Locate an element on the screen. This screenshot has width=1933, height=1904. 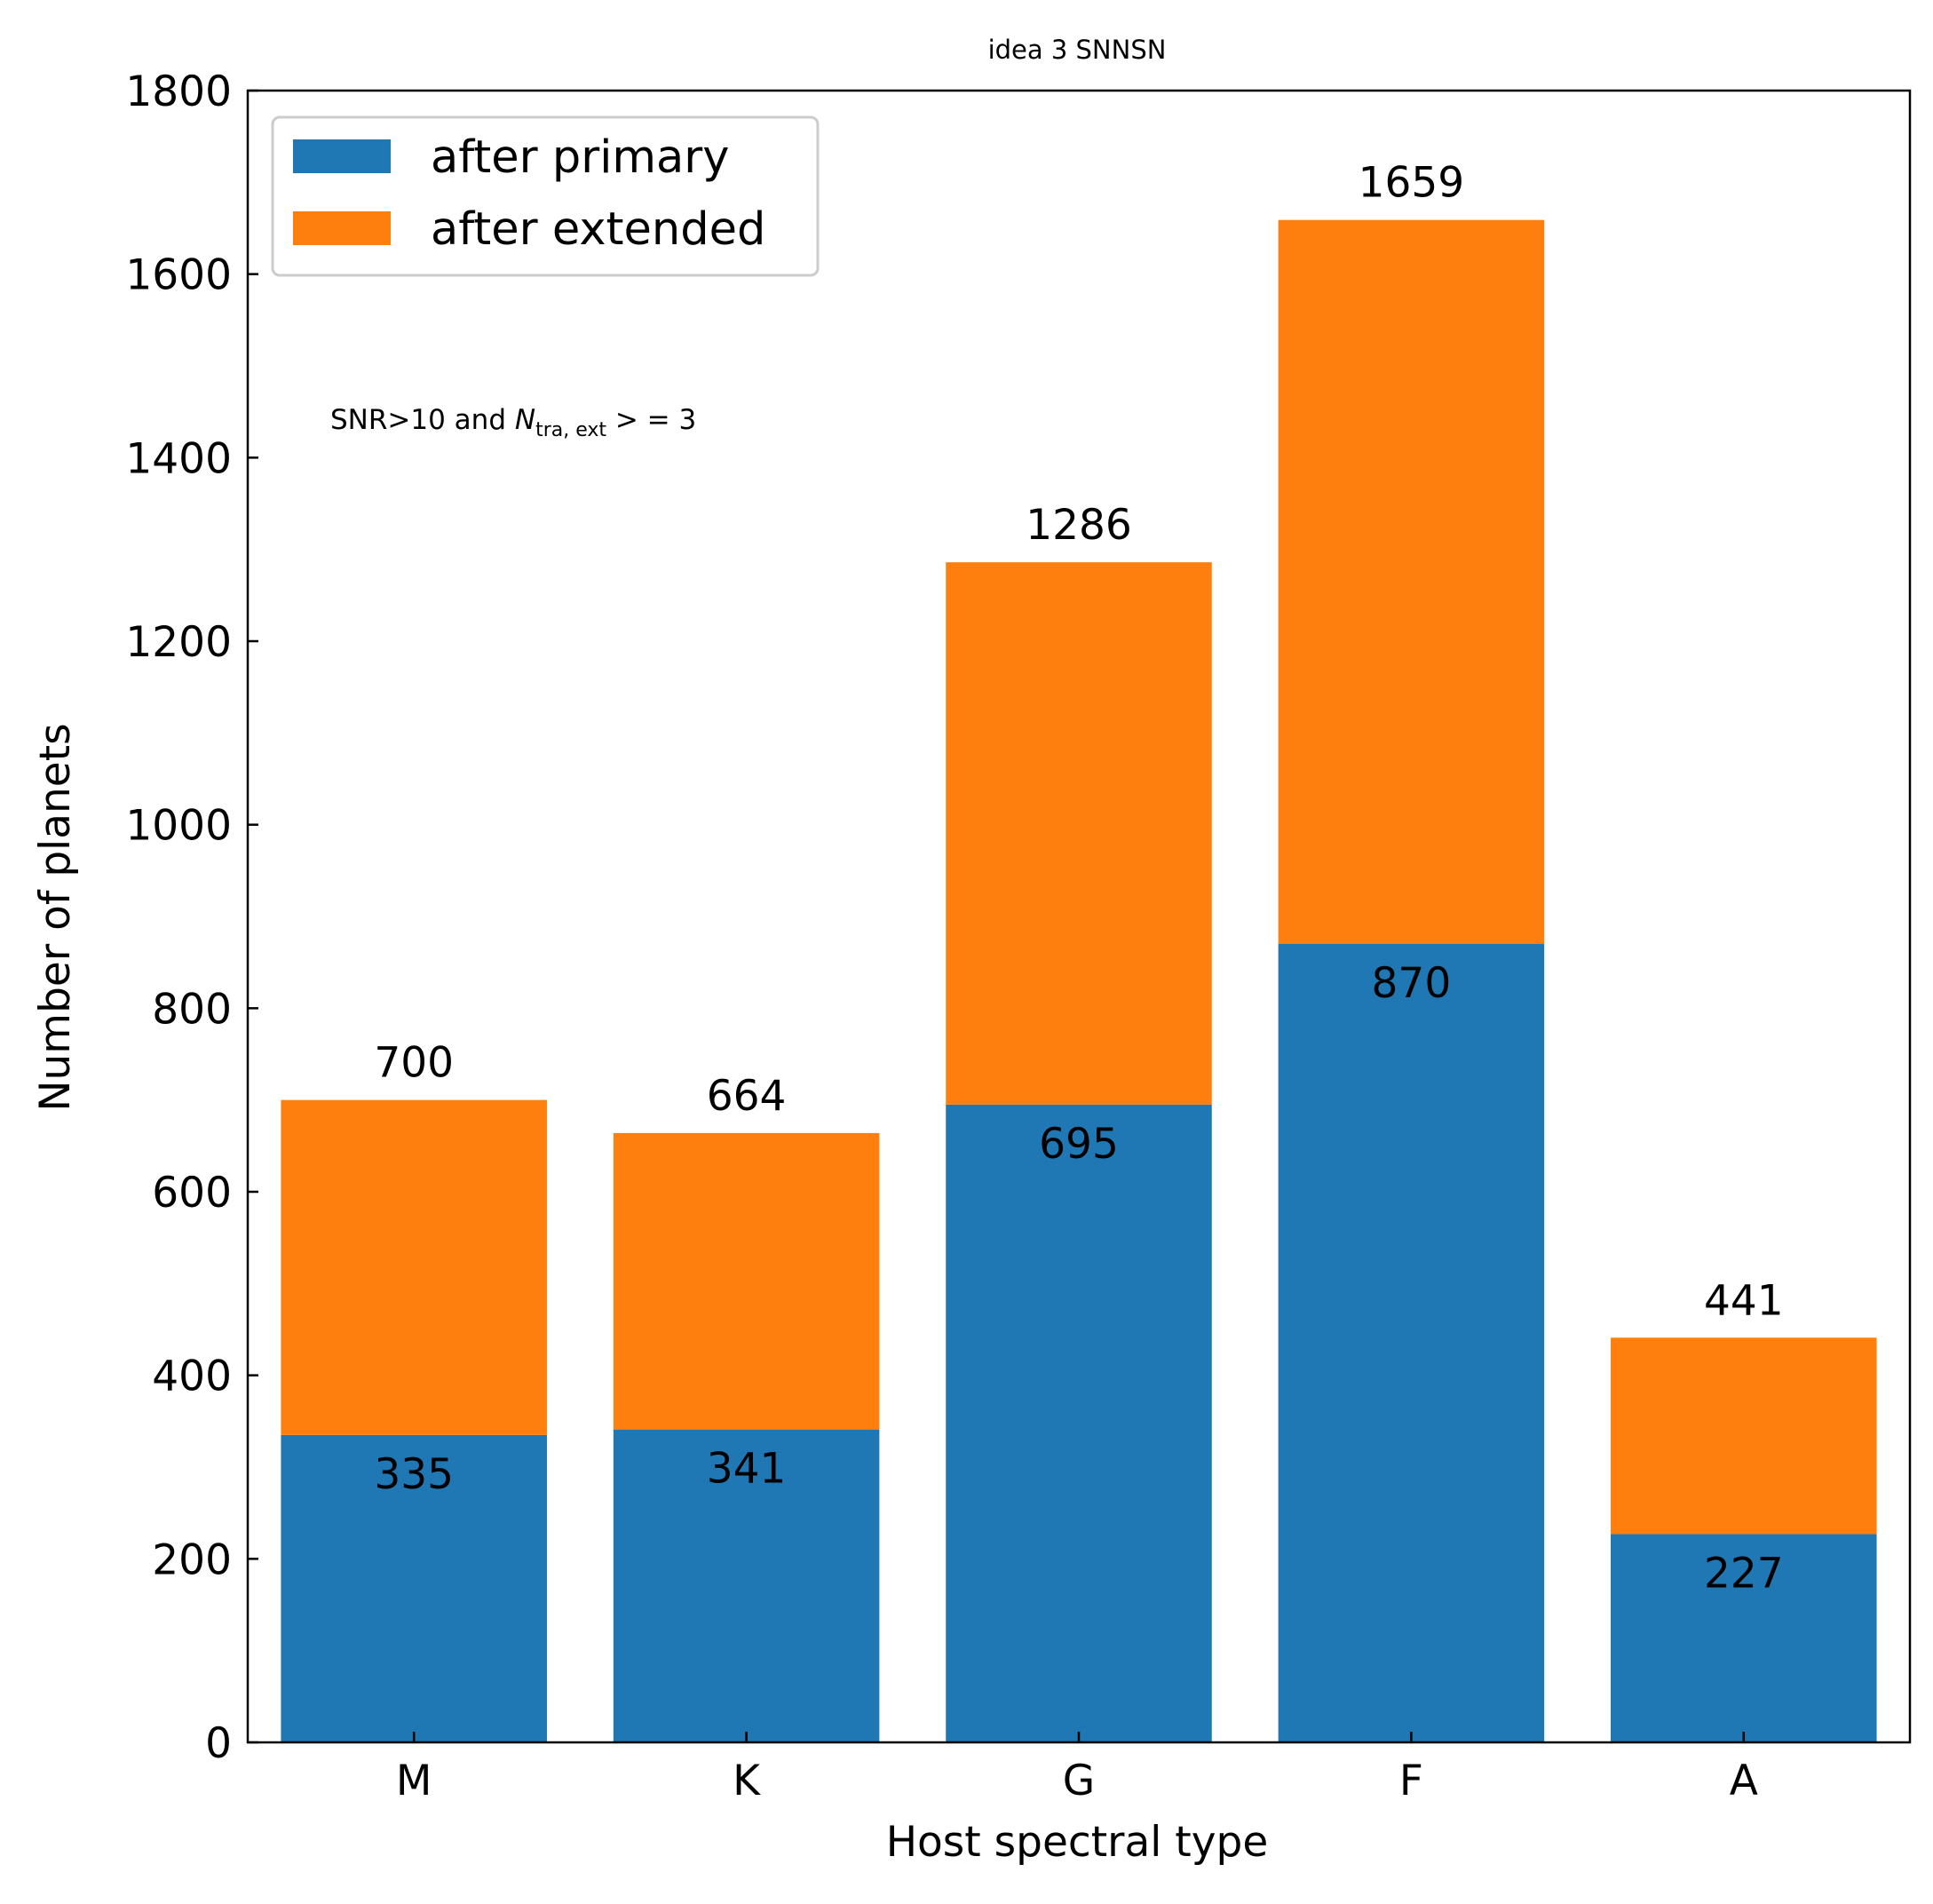
annotation-subscript: tra, ext is located at coordinates (570, 430).